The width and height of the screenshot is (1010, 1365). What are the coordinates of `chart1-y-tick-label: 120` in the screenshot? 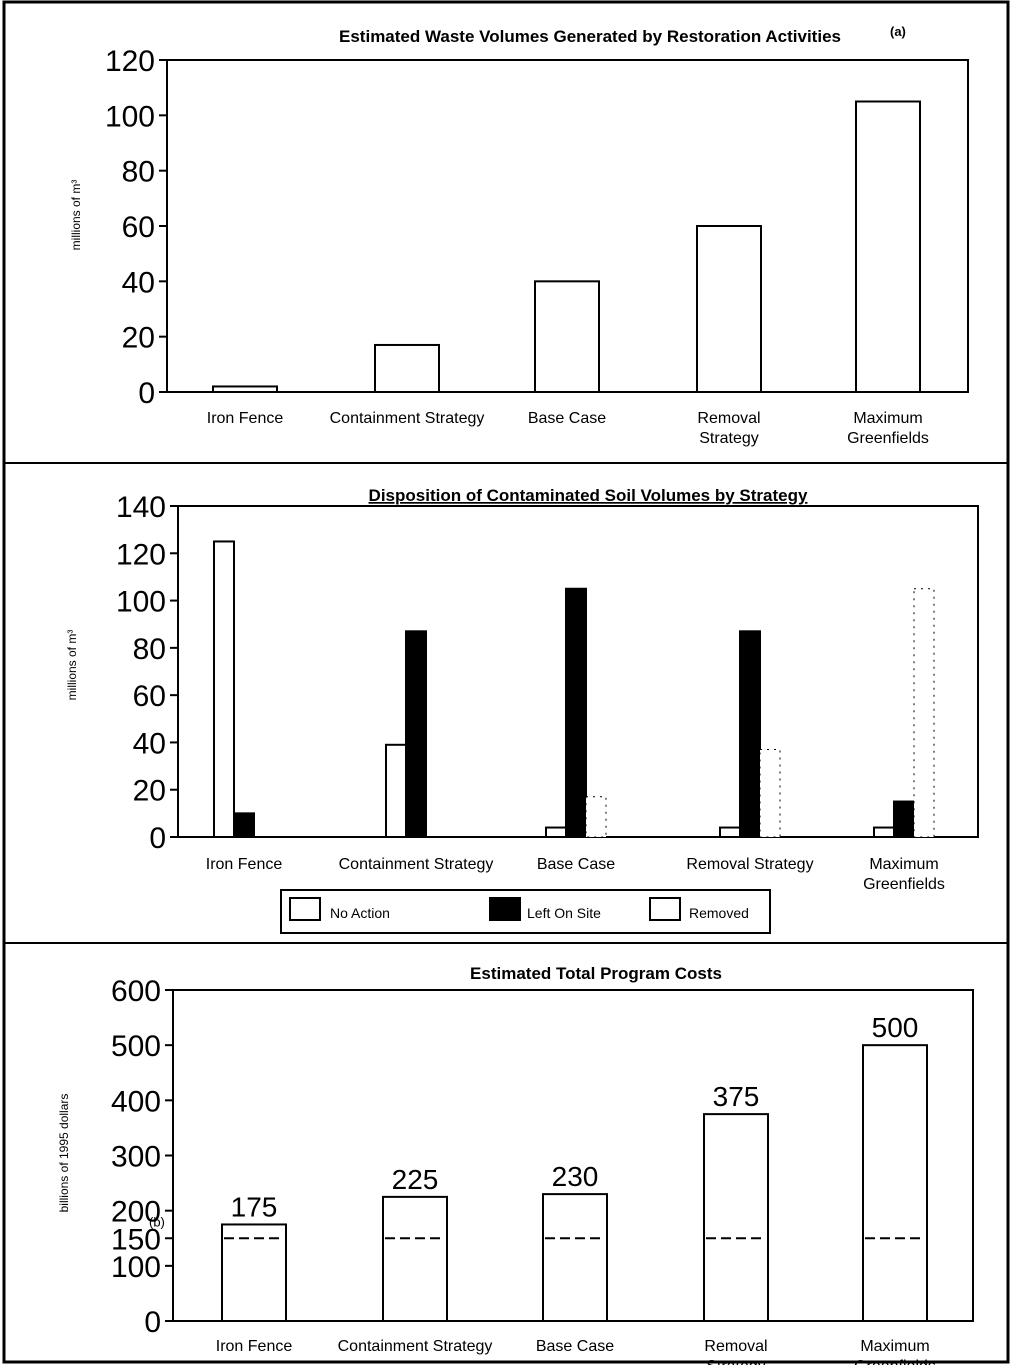 It's located at (130, 61).